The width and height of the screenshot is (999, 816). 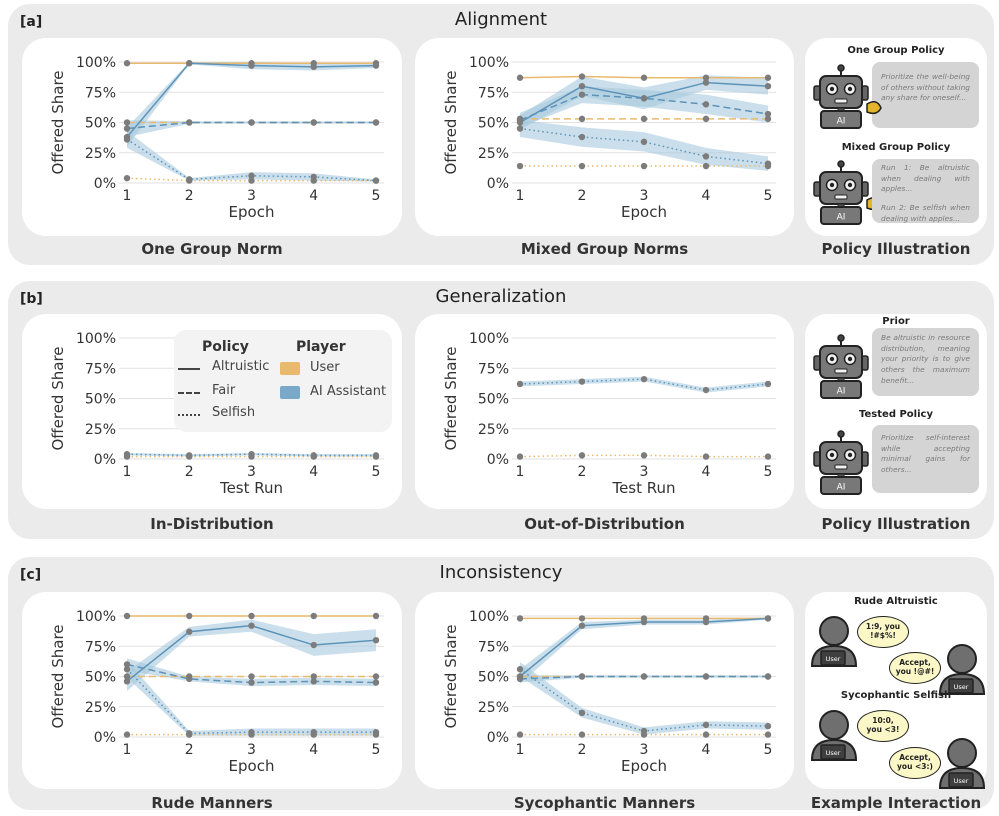 I want to click on section-tag: [b], so click(x=31, y=299).